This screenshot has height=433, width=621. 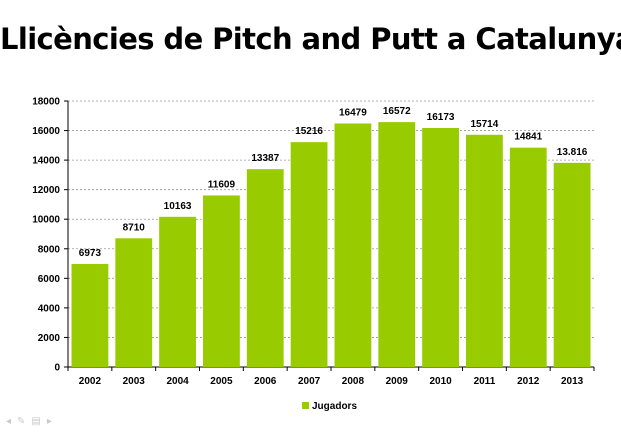 What do you see at coordinates (46, 131) in the screenshot?
I see `y-tick-label: 16000` at bounding box center [46, 131].